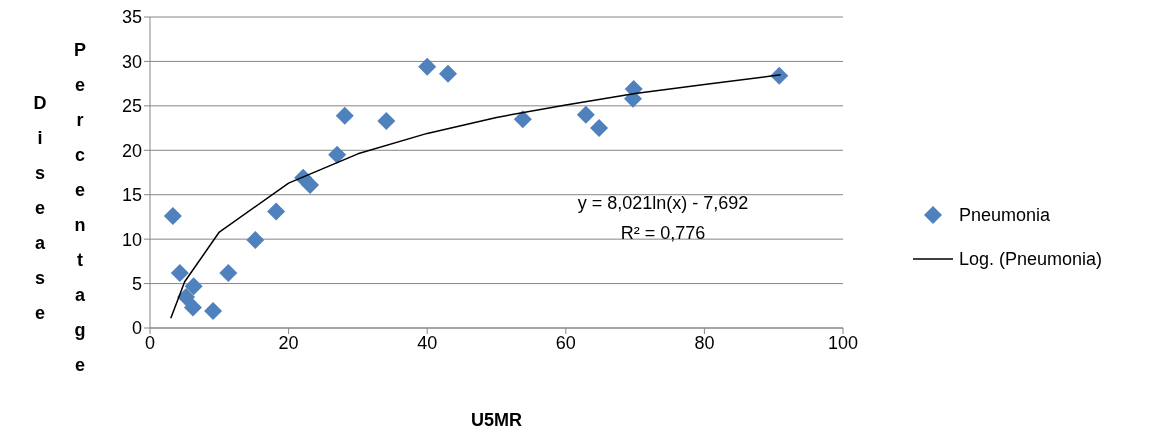 The height and width of the screenshot is (440, 1156). Describe the element at coordinates (60, 215) in the screenshot. I see `y-axis-title: Disease Percentage` at that location.